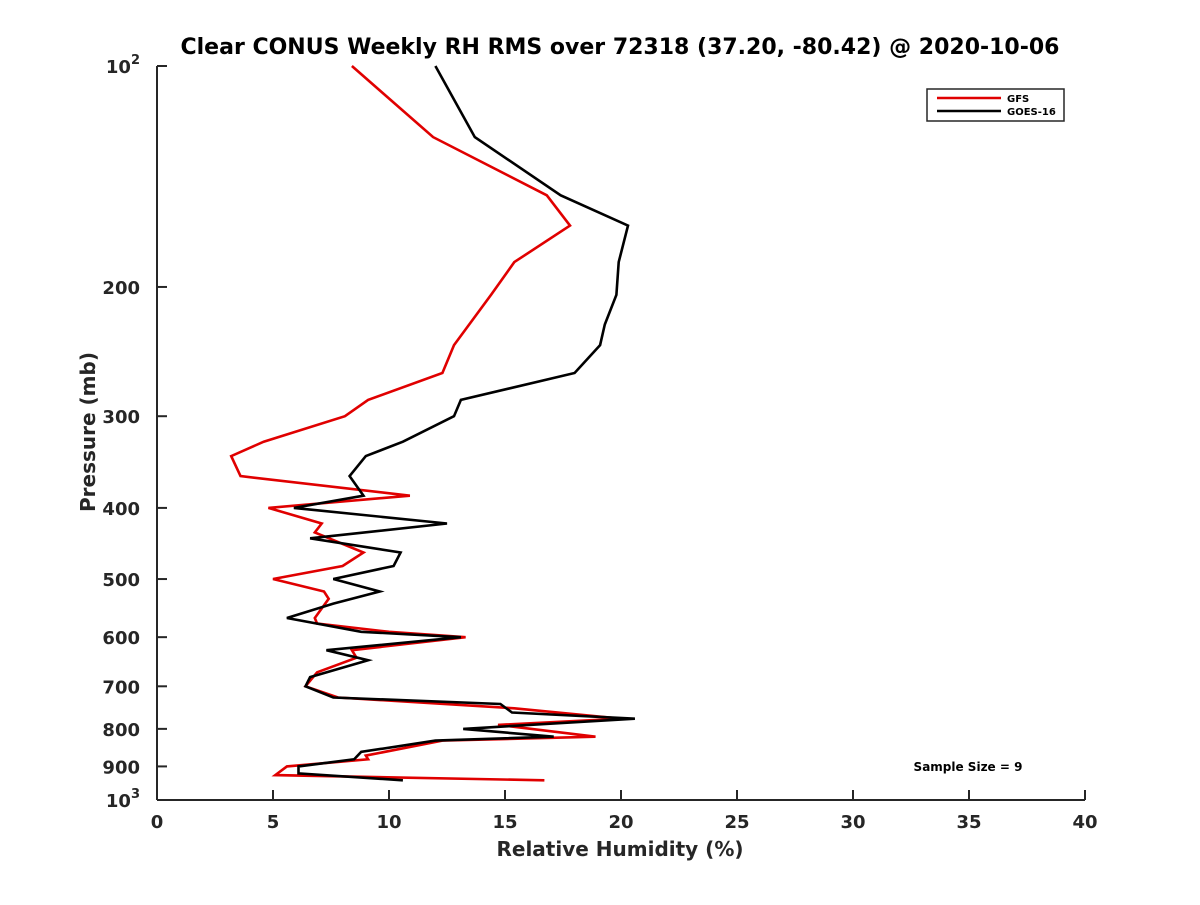 This screenshot has width=1200, height=905. What do you see at coordinates (736, 822) in the screenshot?
I see `x-tick-label: 25` at bounding box center [736, 822].